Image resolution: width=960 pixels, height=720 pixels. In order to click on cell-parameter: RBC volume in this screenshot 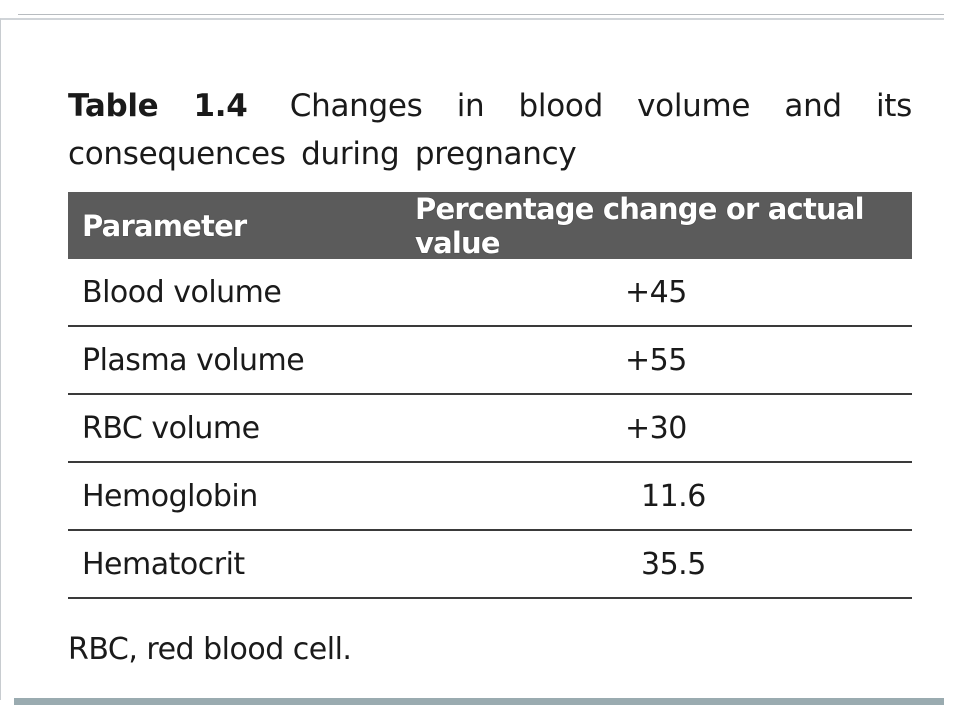, I will do `click(171, 428)`.